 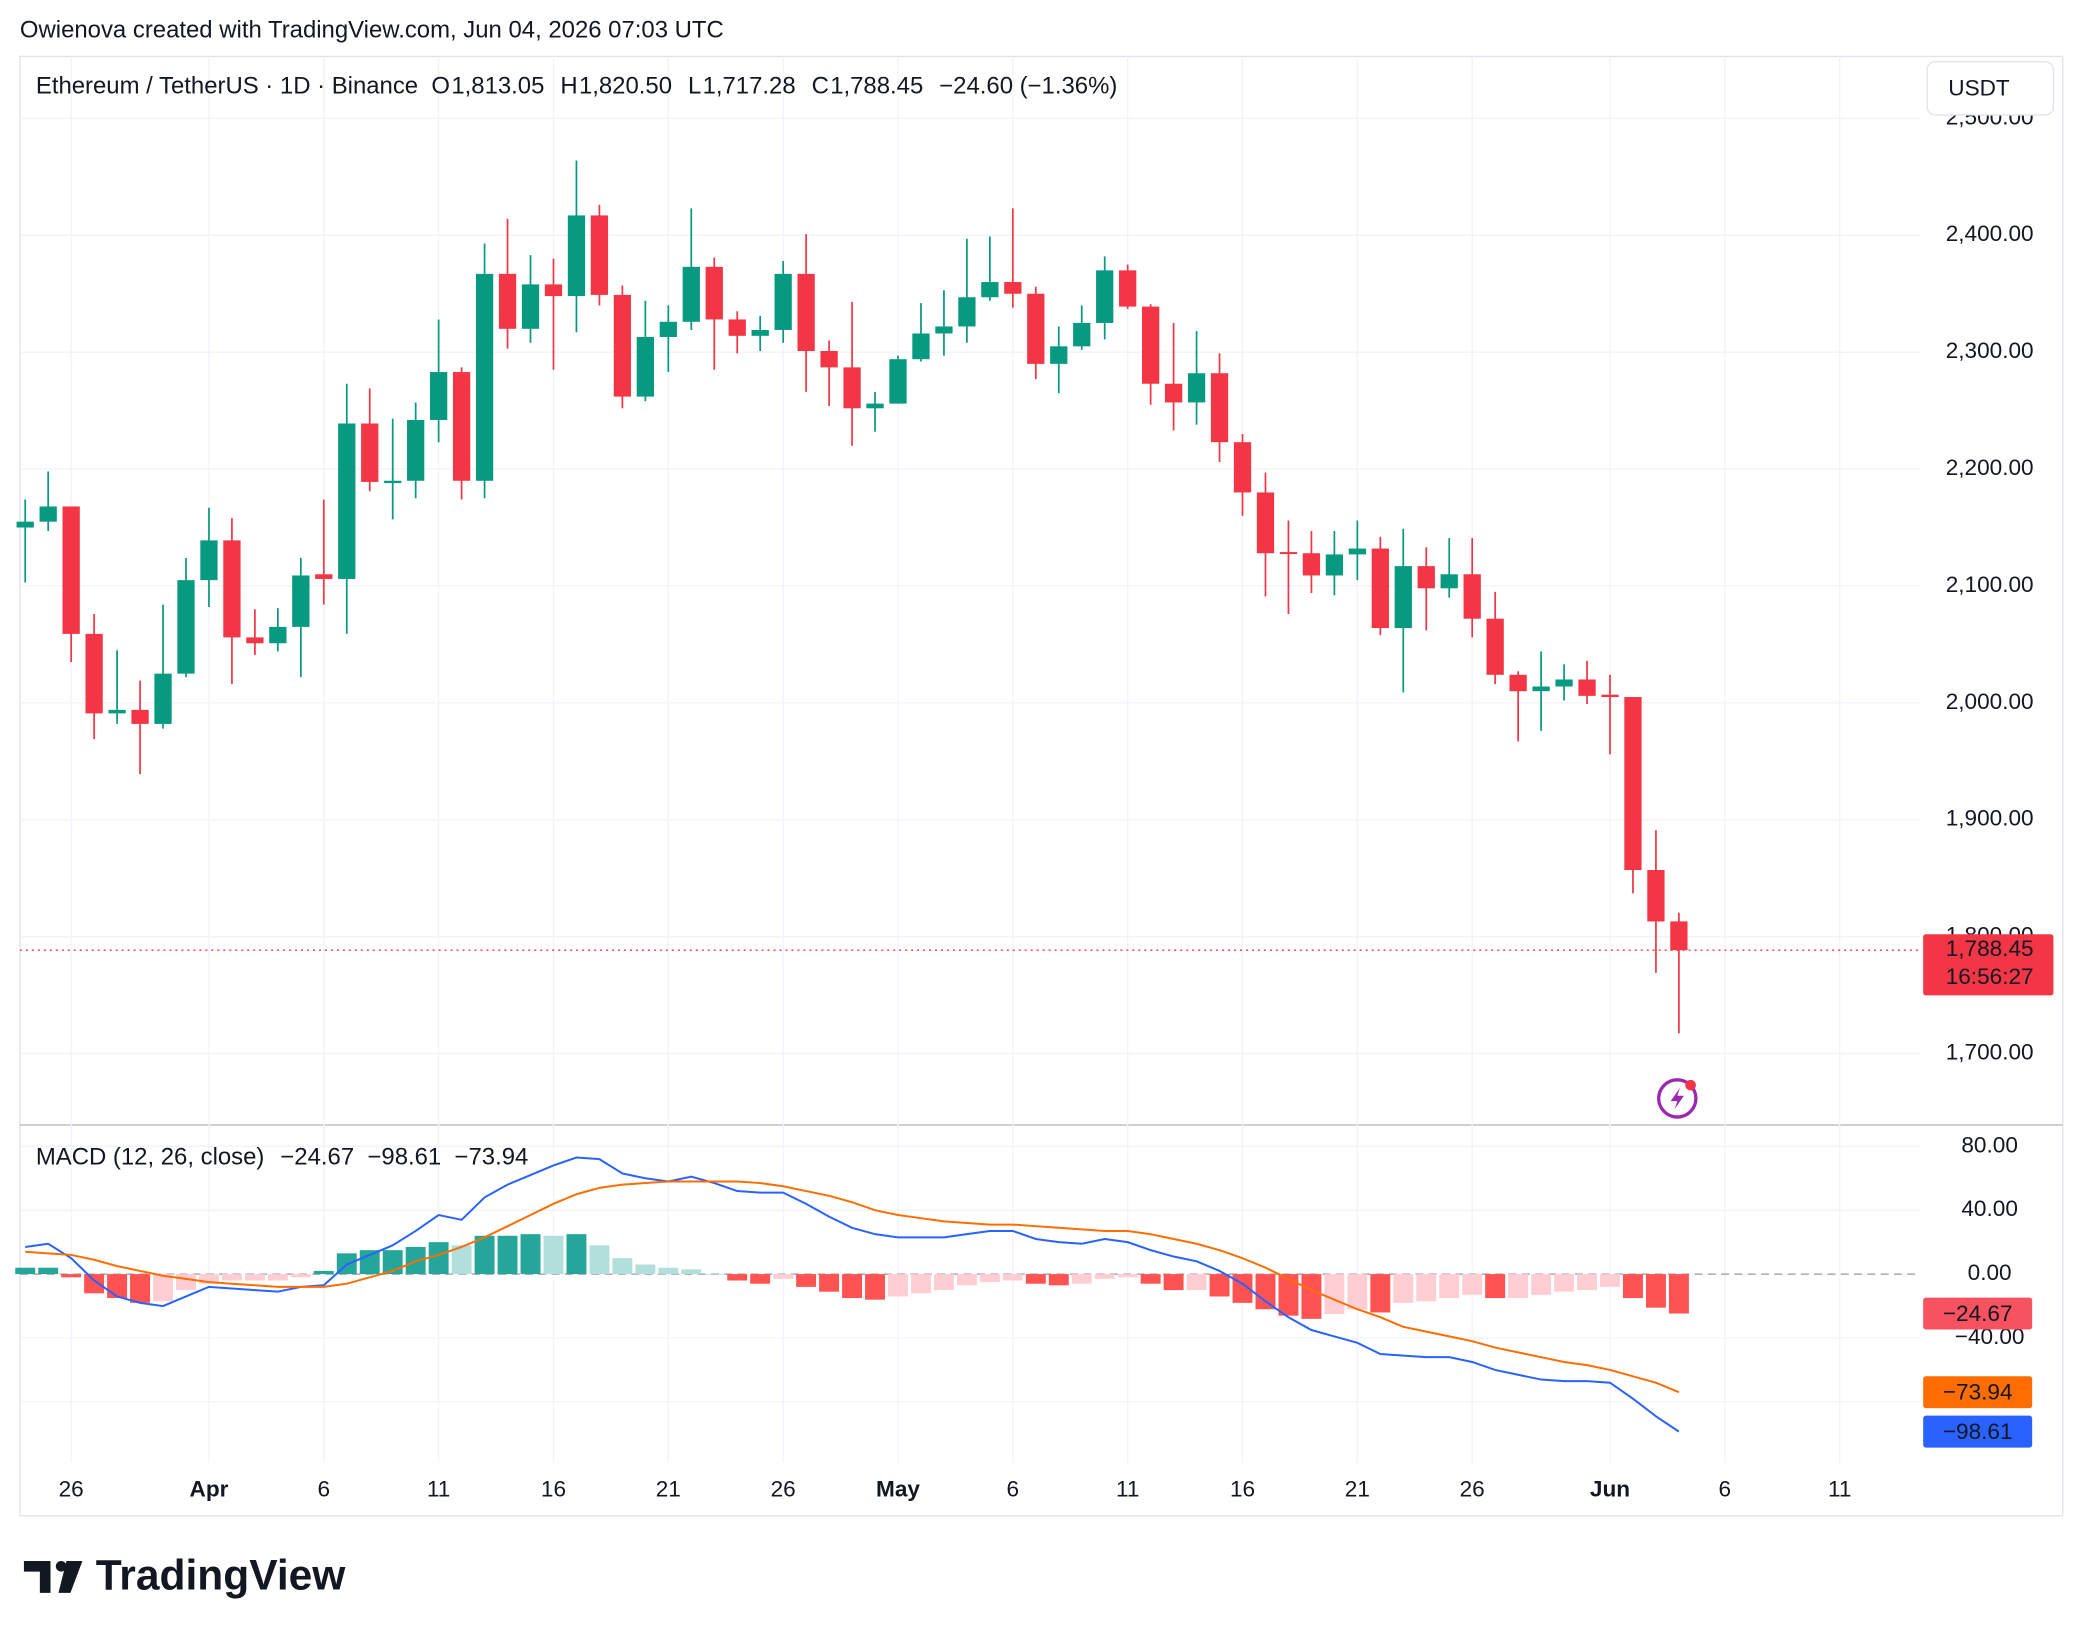 What do you see at coordinates (1242, 1488) in the screenshot?
I see `x-tick-label: 16` at bounding box center [1242, 1488].